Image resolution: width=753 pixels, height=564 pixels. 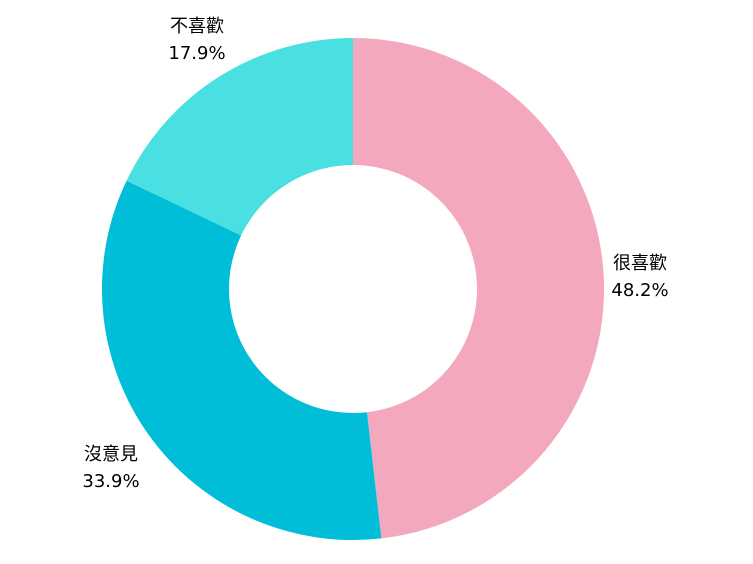 I want to click on segment-label-name: 很喜歡, so click(x=640, y=263).